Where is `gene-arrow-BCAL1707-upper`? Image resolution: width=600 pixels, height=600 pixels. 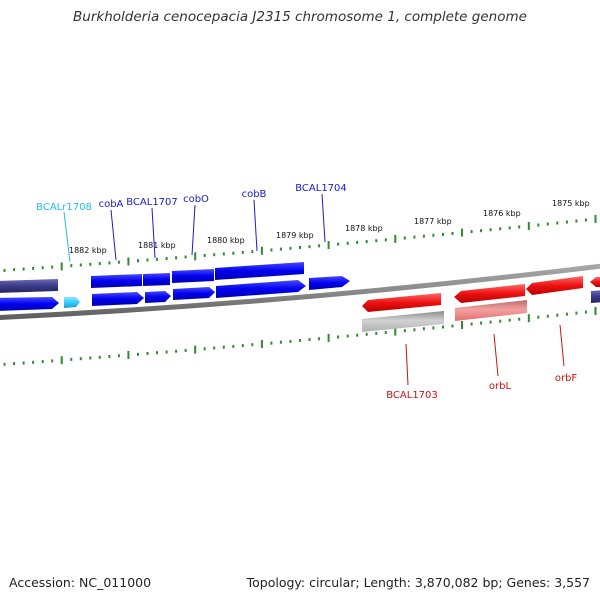
gene-arrow-BCAL1707-upper is located at coordinates (156, 279).